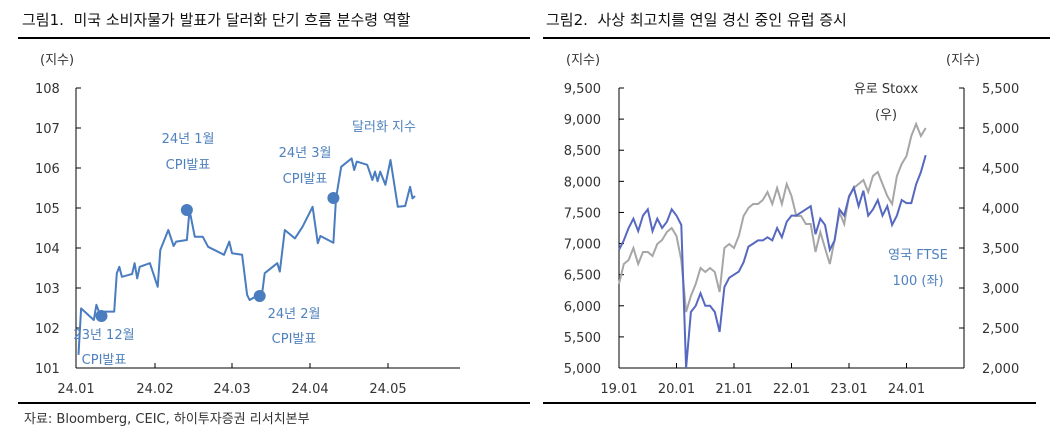 This screenshot has height=427, width=1064. Describe the element at coordinates (47, 369) in the screenshot. I see `y-tick-label: 101` at that location.